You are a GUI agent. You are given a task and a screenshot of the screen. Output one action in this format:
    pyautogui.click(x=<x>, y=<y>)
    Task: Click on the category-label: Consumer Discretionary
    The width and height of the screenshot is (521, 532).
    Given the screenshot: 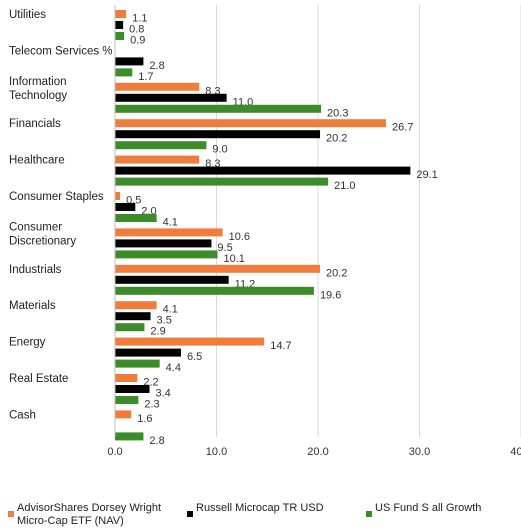 What is the action you would take?
    pyautogui.click(x=42, y=234)
    